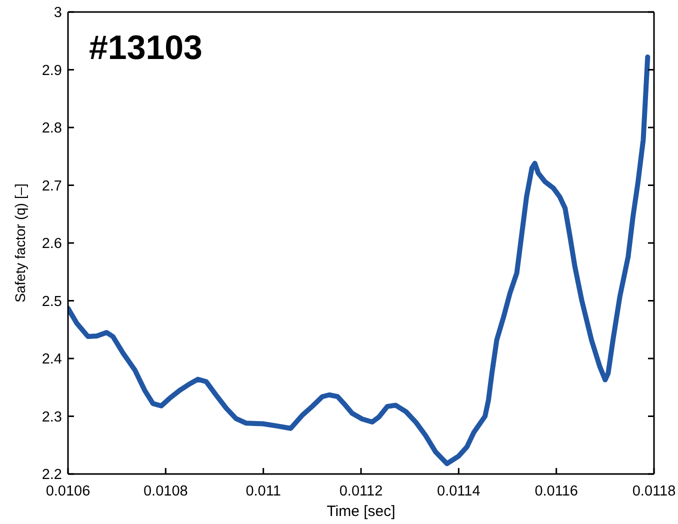 This screenshot has height=524, width=678. I want to click on y-tick-label: 2.6, so click(52, 244).